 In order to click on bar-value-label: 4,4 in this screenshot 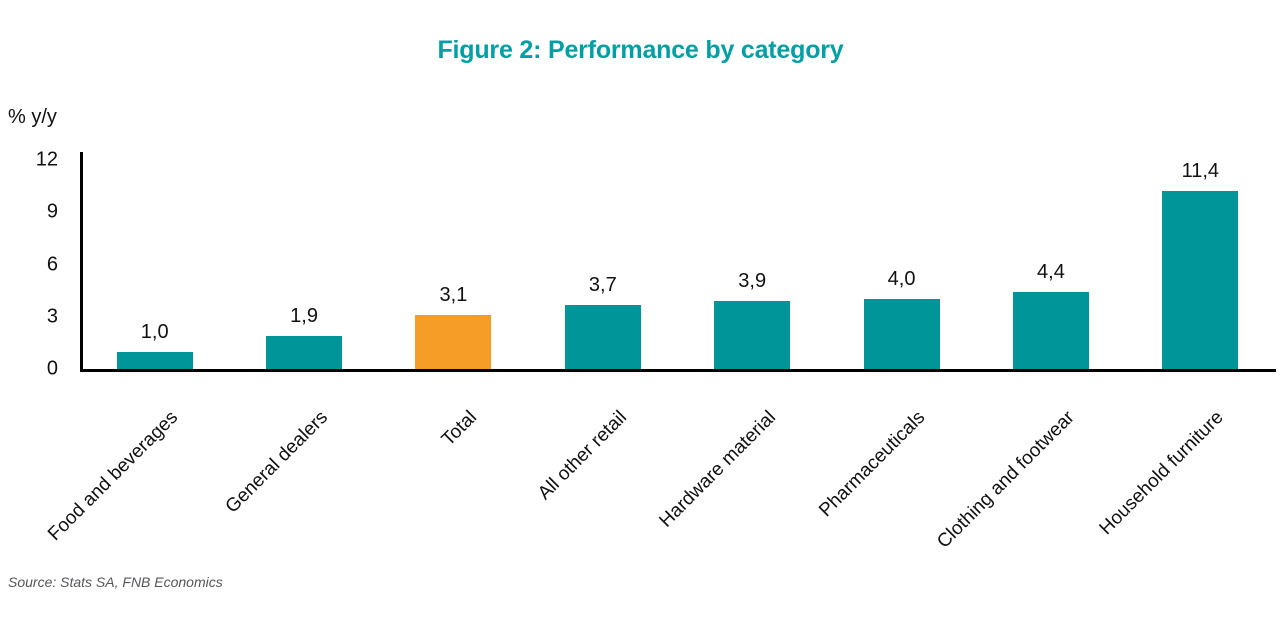, I will do `click(1051, 272)`.